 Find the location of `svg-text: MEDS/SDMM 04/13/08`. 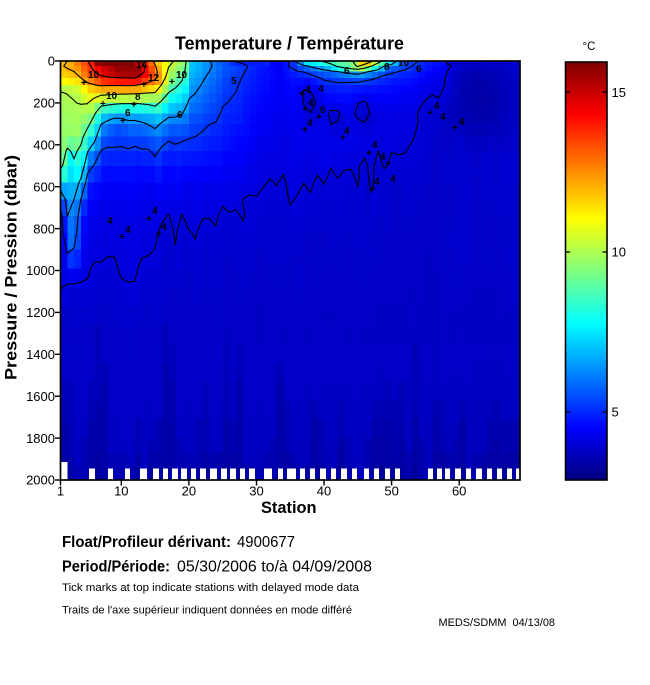

svg-text: MEDS/SDMM 04/13/08 is located at coordinates (497, 623).